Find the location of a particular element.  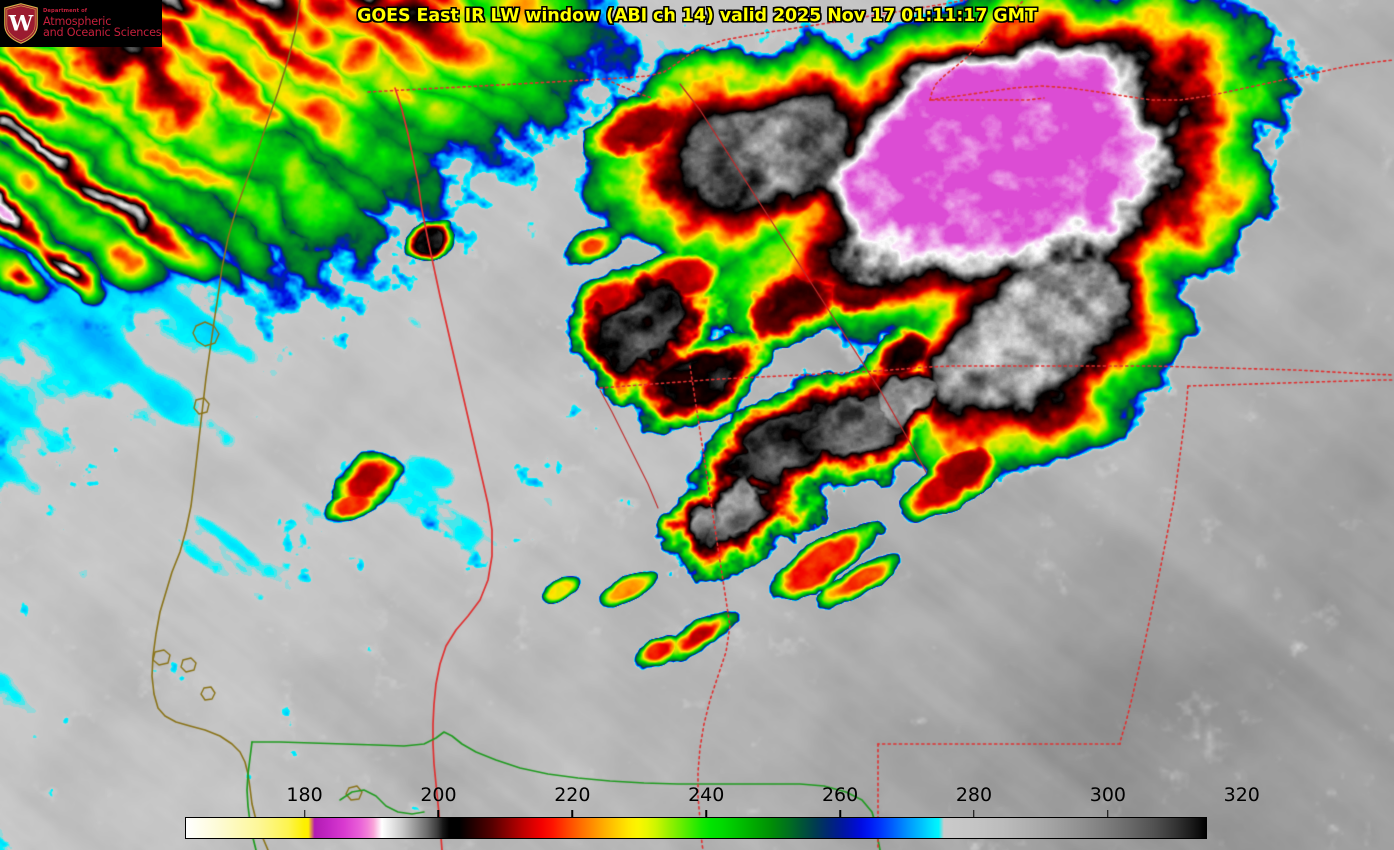

brightness-temperature-colorbar: 180 200 220 240 260 280 300 320 is located at coordinates (722, 811).